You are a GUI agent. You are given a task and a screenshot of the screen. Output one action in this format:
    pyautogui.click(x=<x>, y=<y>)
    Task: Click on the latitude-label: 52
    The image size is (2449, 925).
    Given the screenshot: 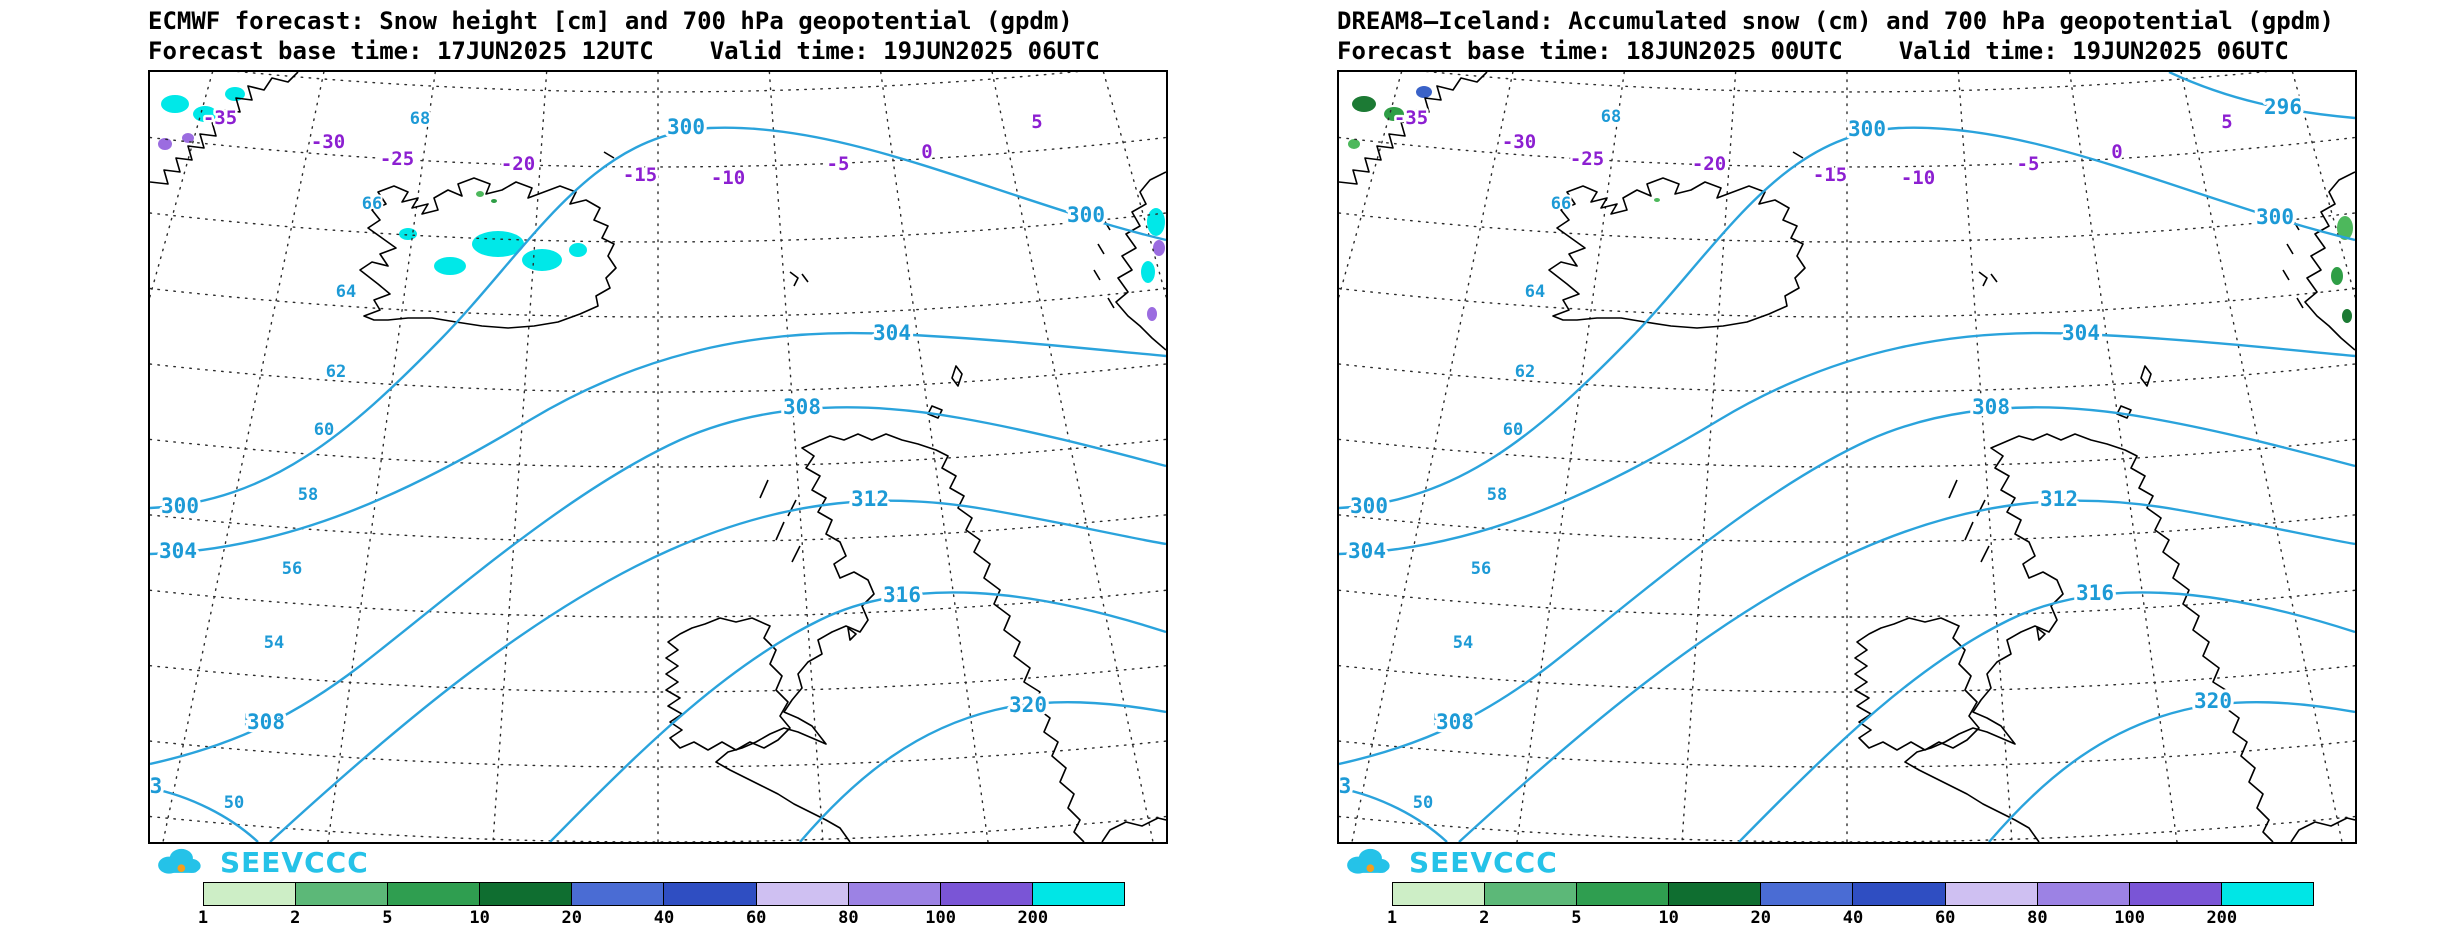 What is the action you would take?
    pyautogui.click(x=254, y=721)
    